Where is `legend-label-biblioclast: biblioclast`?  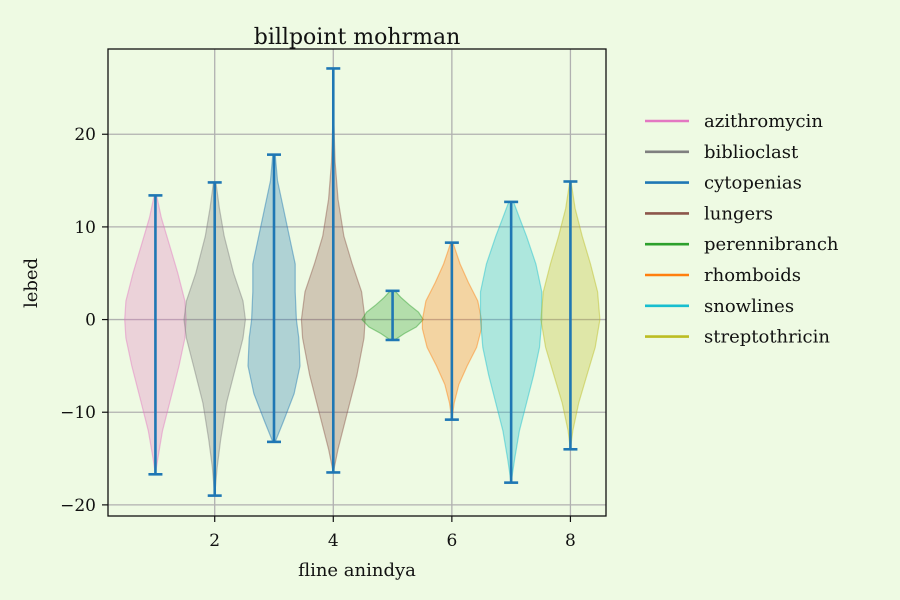
legend-label-biblioclast: biblioclast is located at coordinates (751, 152).